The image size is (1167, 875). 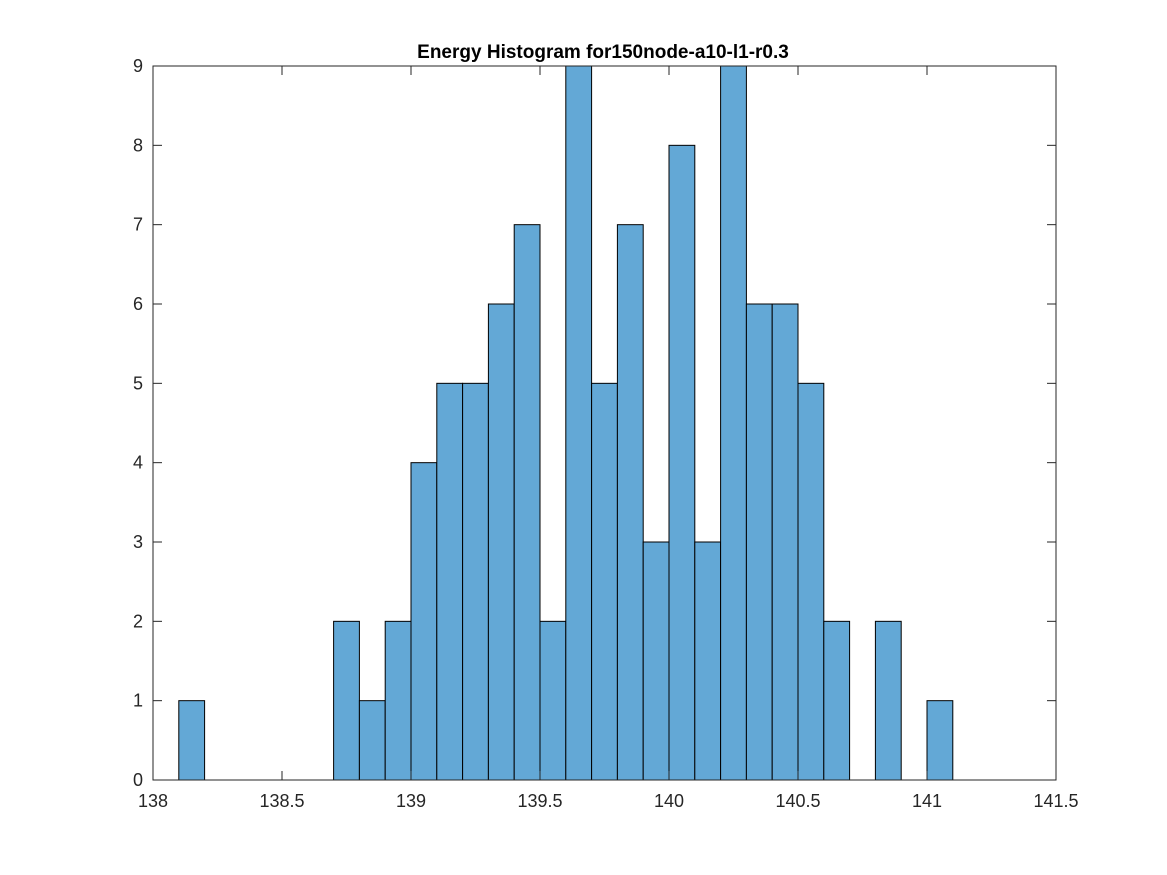 I want to click on chart-title: Energy Histogram for150node-a10-l1-r0.3, so click(x=603, y=52).